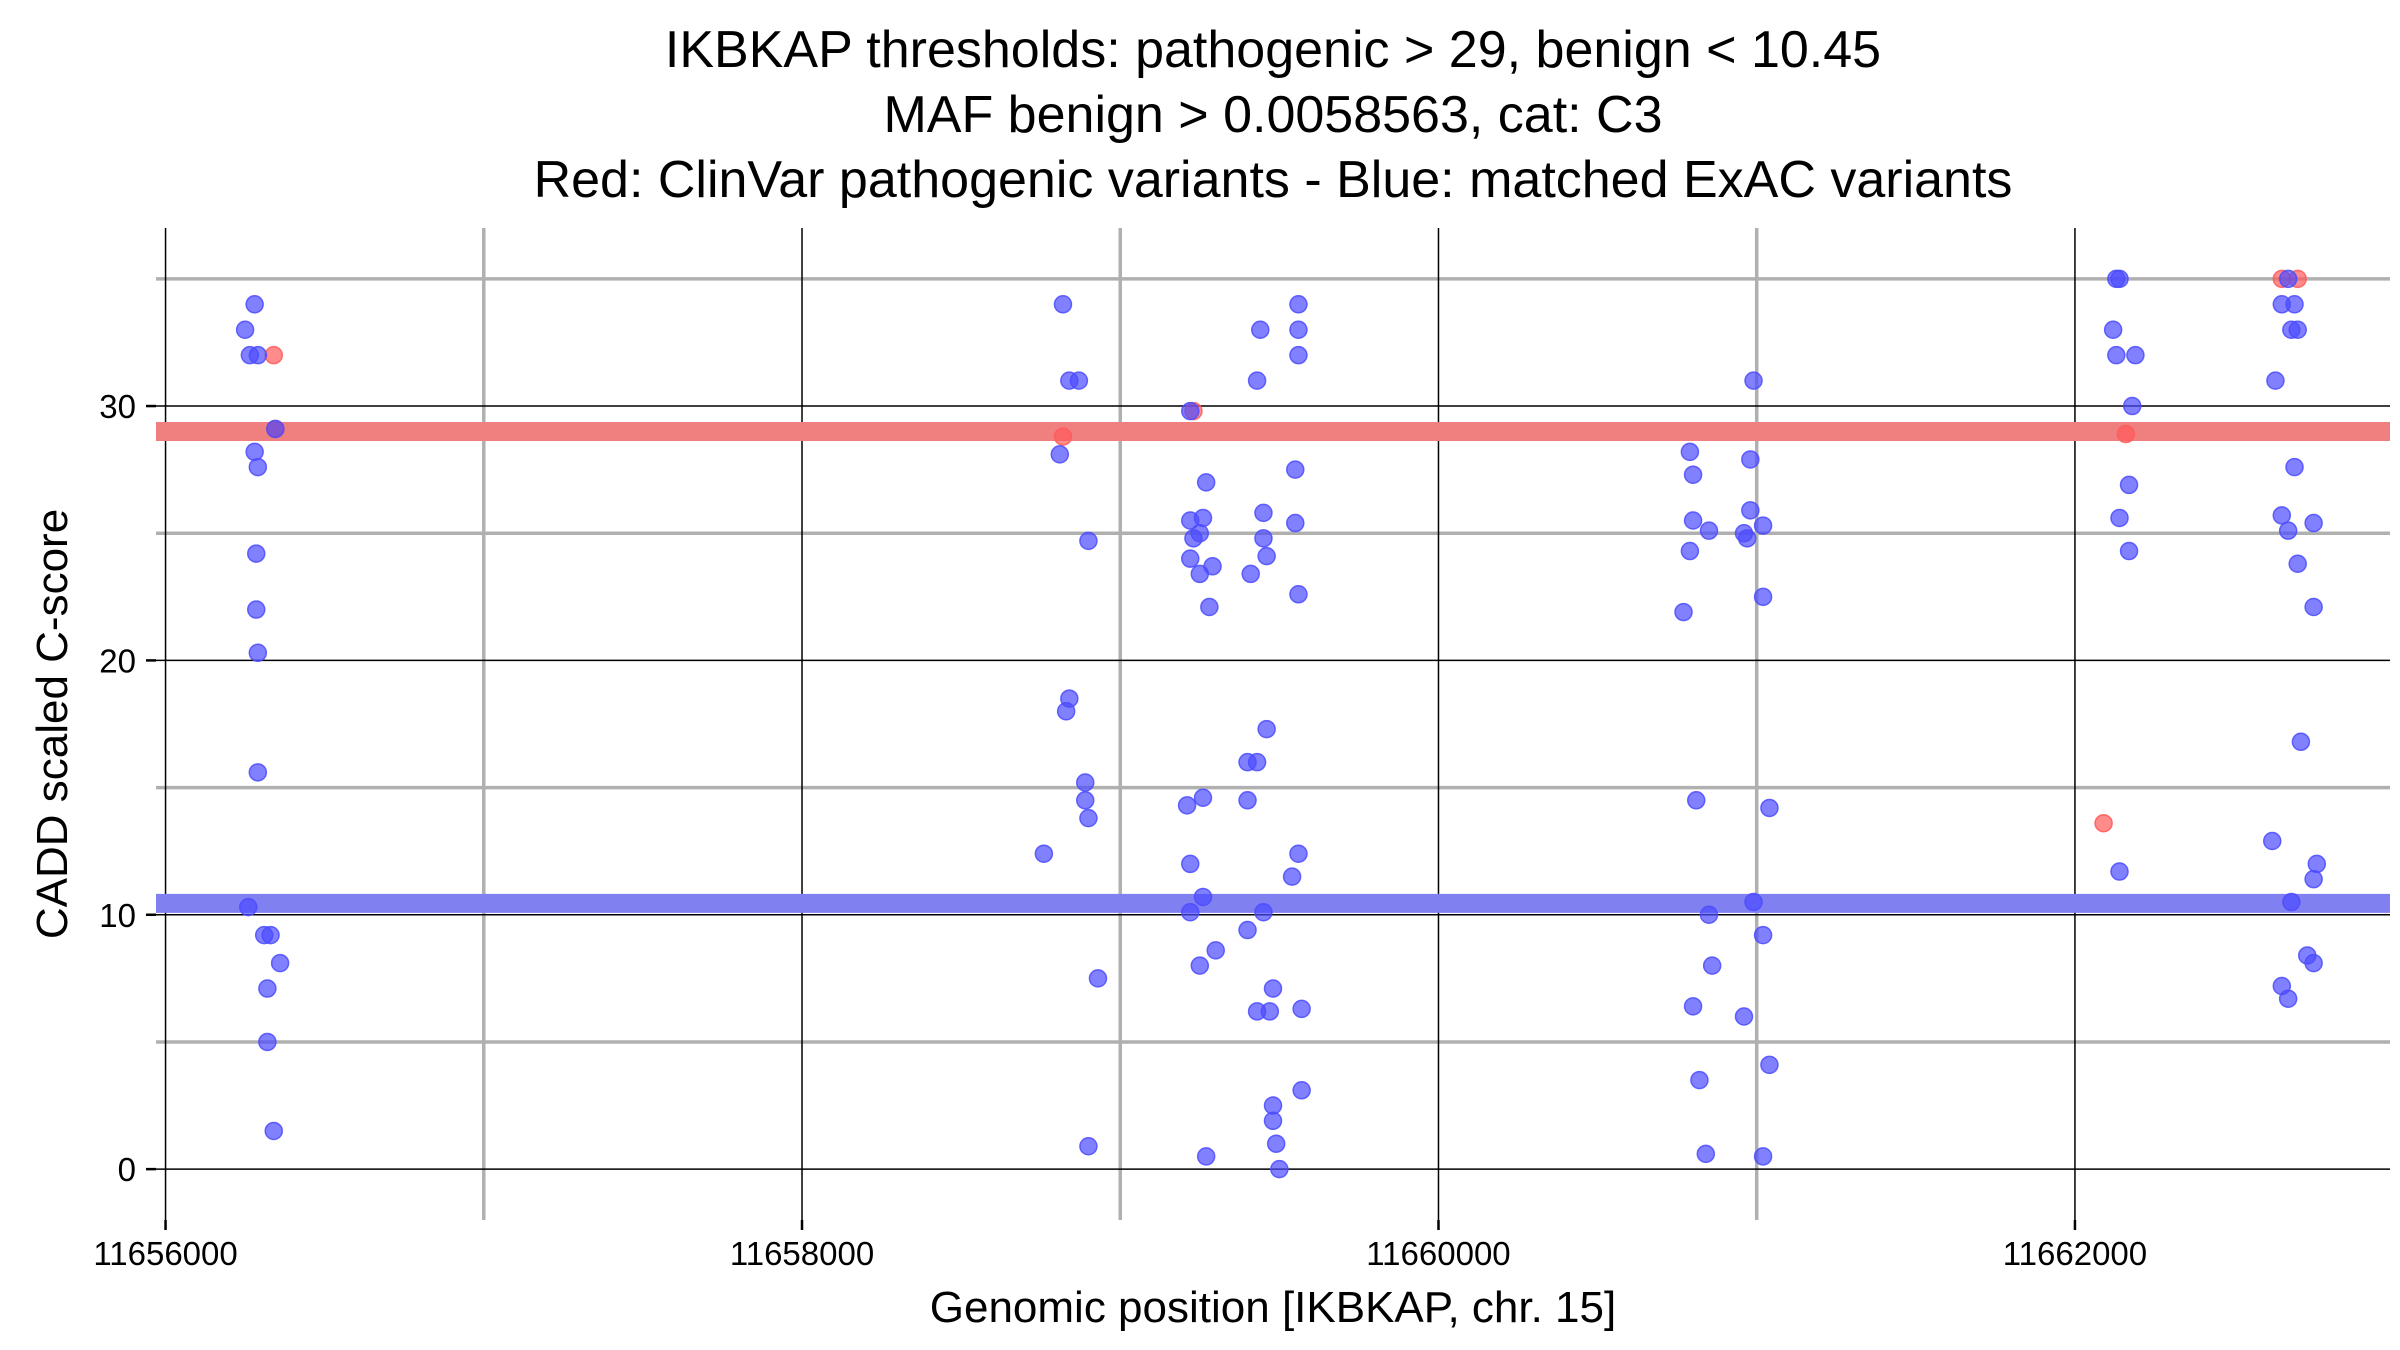 The image size is (2400, 1350). Describe the element at coordinates (1438, 1253) in the screenshot. I see `x-tick-label: 11660000` at that location.